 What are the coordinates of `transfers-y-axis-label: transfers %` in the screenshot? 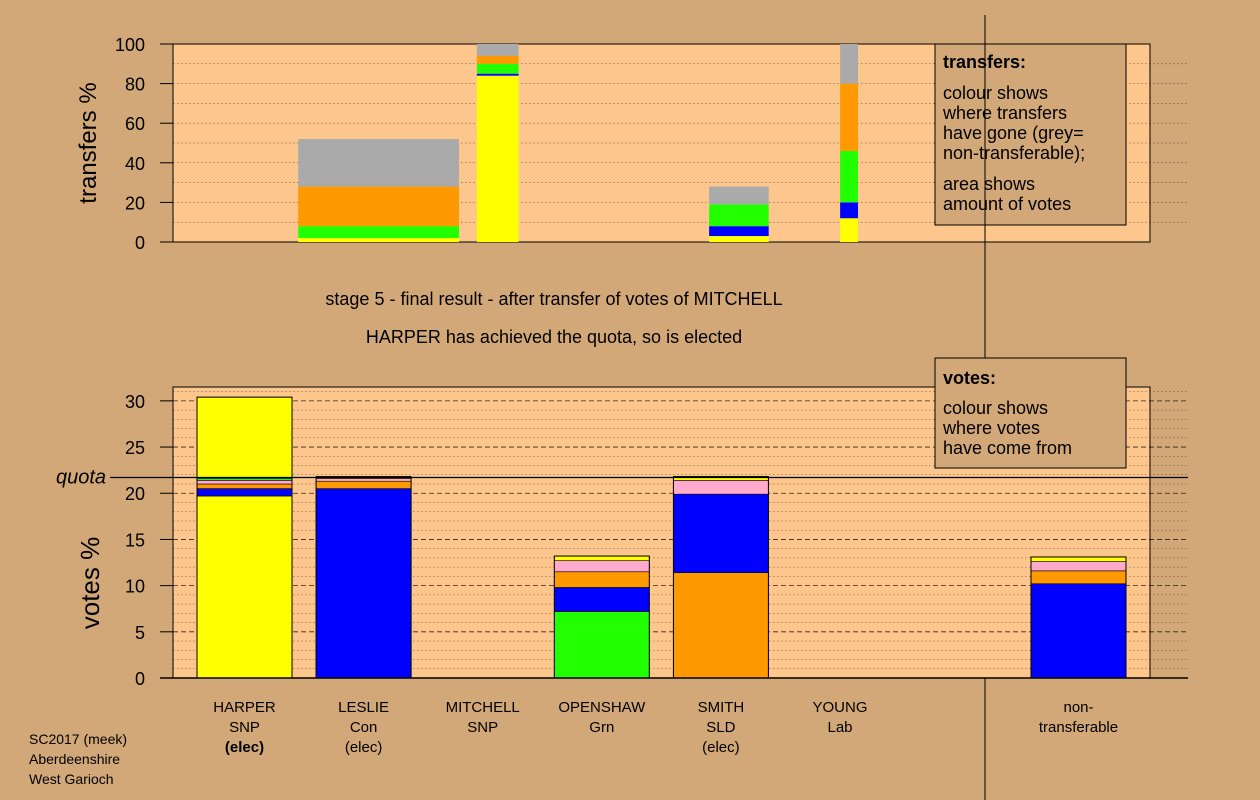 It's located at (88, 142).